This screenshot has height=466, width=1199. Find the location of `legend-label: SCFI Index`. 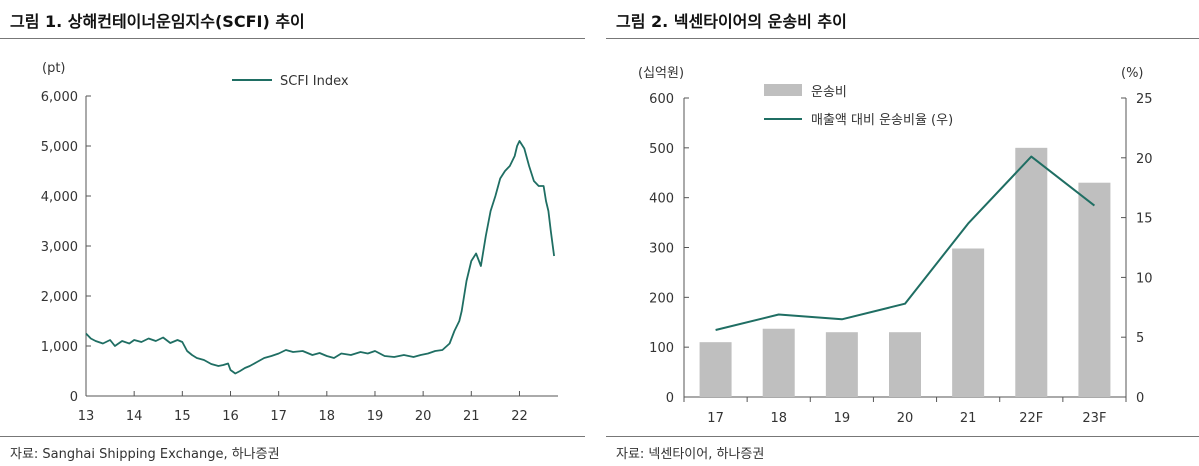

legend-label: SCFI Index is located at coordinates (314, 81).